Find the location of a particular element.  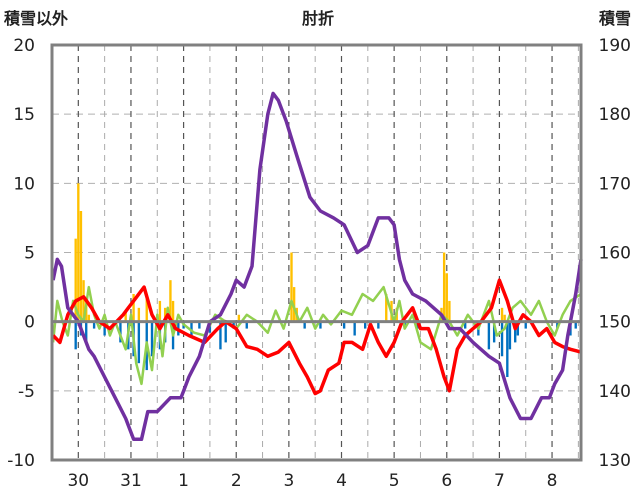

x-axis-ticks: 30 31 1 2 3 4 5 6 7 8 is located at coordinates (312, 481).